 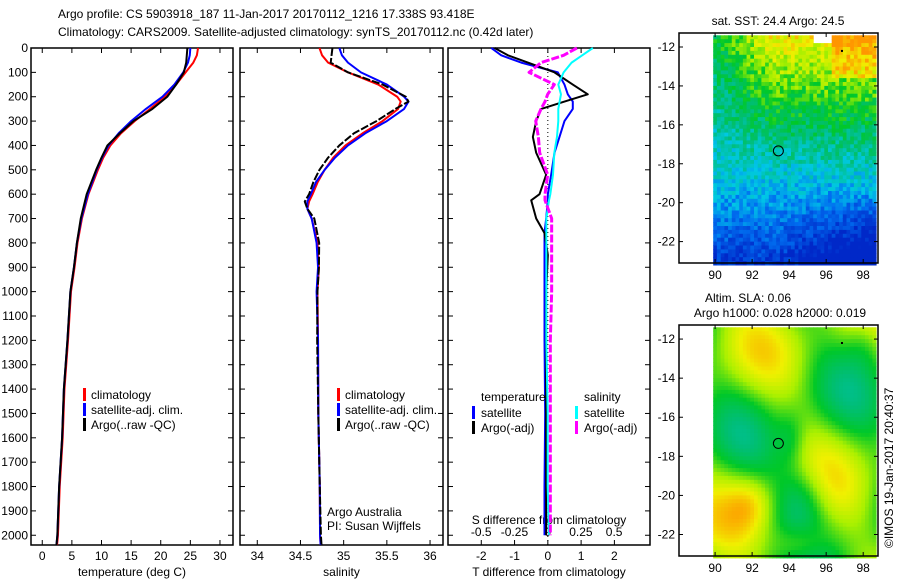 I want to click on legend-entry: climatology, so click(x=375, y=395).